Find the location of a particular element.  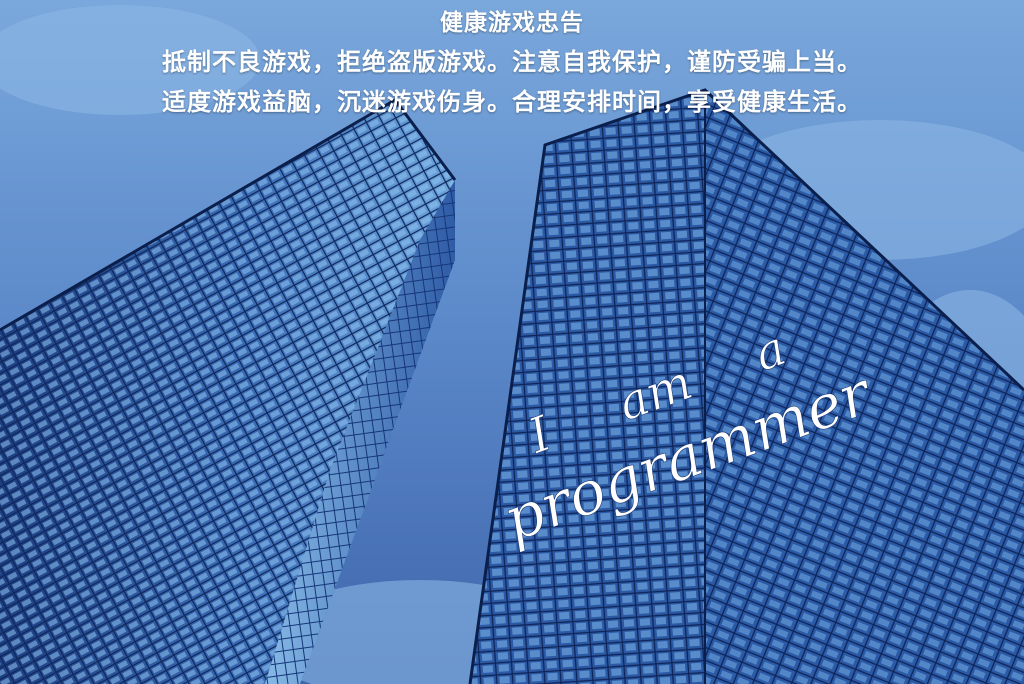

notice-title: 健康游戏忠告 is located at coordinates (512, 23).